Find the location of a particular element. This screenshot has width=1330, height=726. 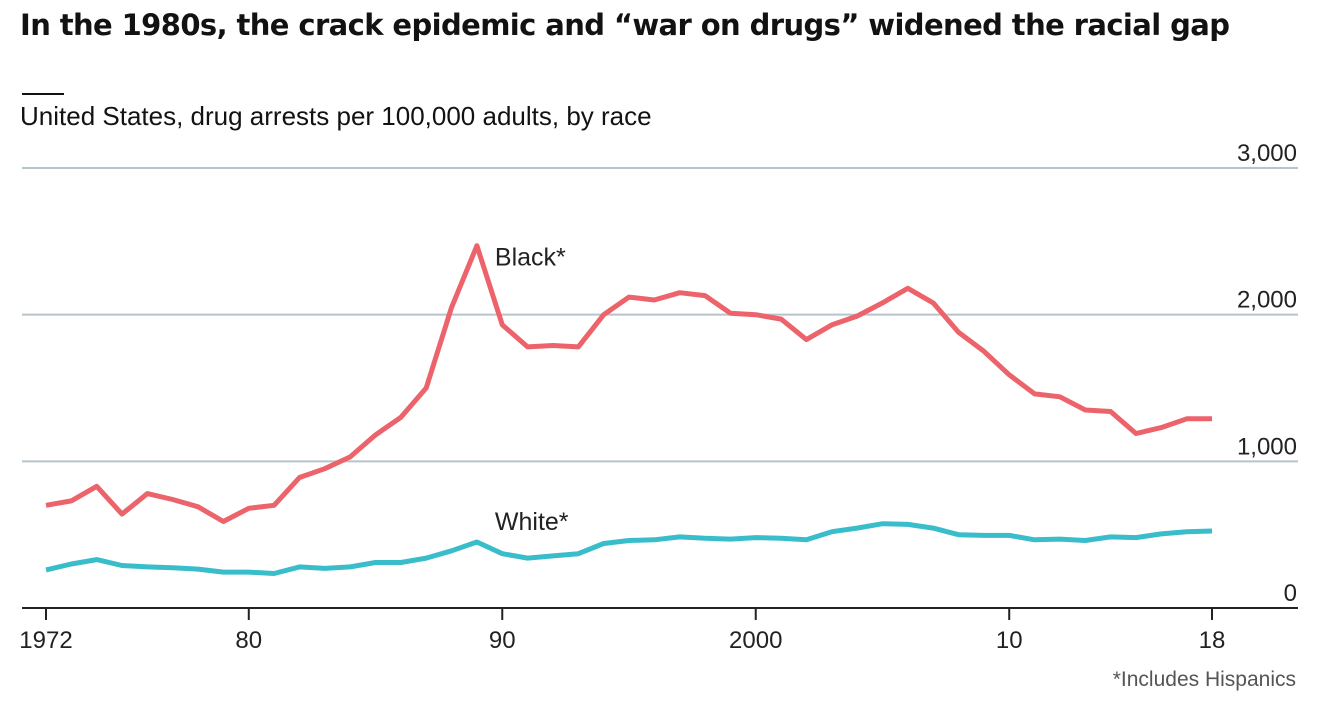

x-tick-label: 18 is located at coordinates (1212, 640).